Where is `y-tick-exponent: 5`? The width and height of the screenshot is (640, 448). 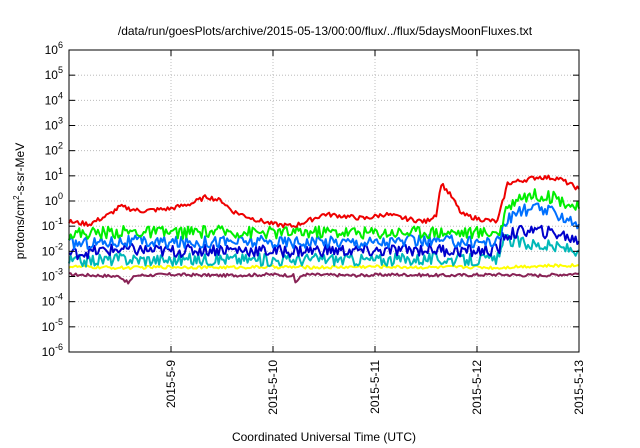
y-tick-exponent: 5 is located at coordinates (60, 70).